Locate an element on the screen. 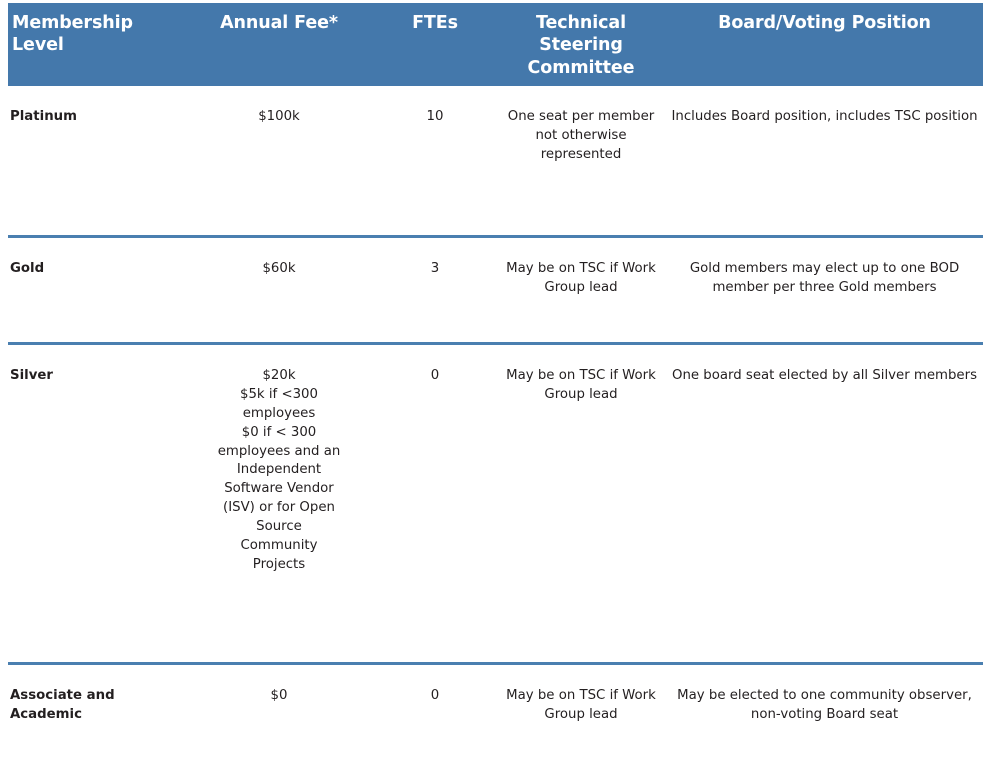  cell-level-platinum: Platinum is located at coordinates (96, 161).